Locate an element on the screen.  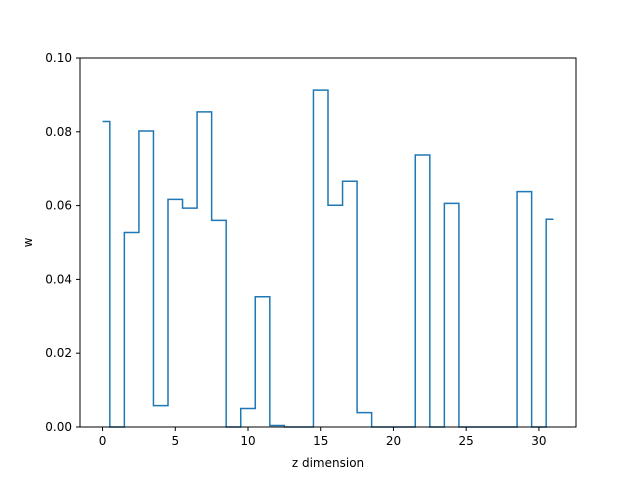
x-tick-label: 10 is located at coordinates (247, 441).